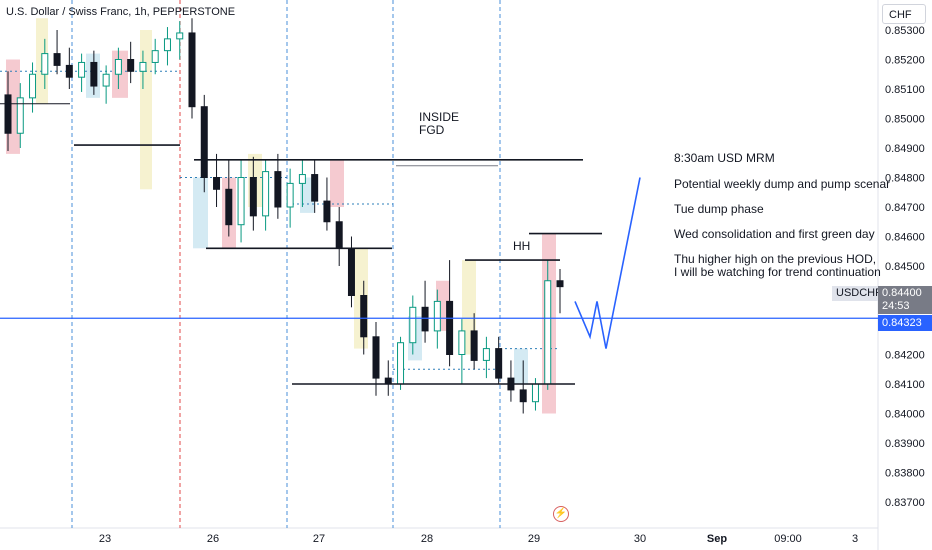 The image size is (932, 550). Describe the element at coordinates (319, 539) in the screenshot. I see `x-tick-label: 27` at that location.